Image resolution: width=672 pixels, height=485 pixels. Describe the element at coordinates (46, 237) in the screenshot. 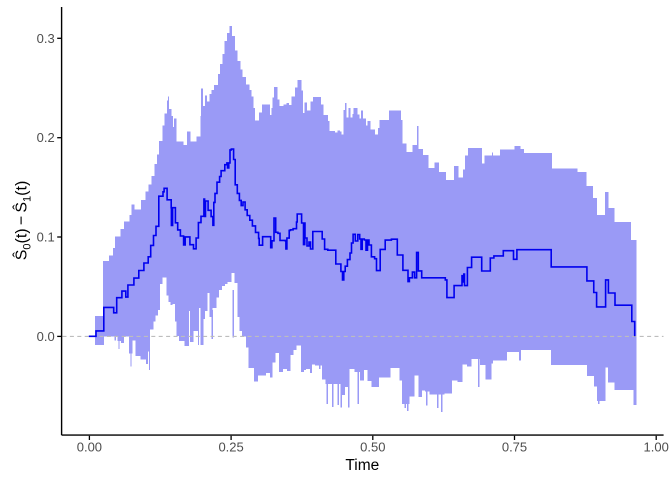

I see `svg-text: 0.1` at that location.